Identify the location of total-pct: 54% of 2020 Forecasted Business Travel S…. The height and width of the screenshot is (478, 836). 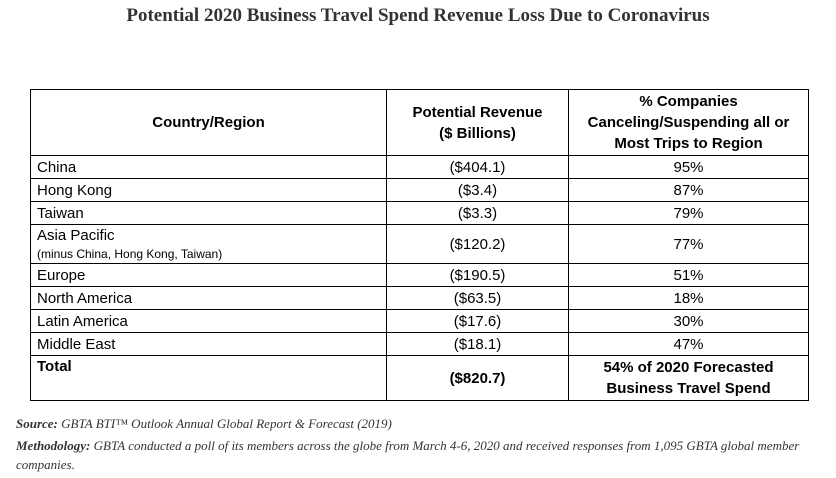
(688, 378).